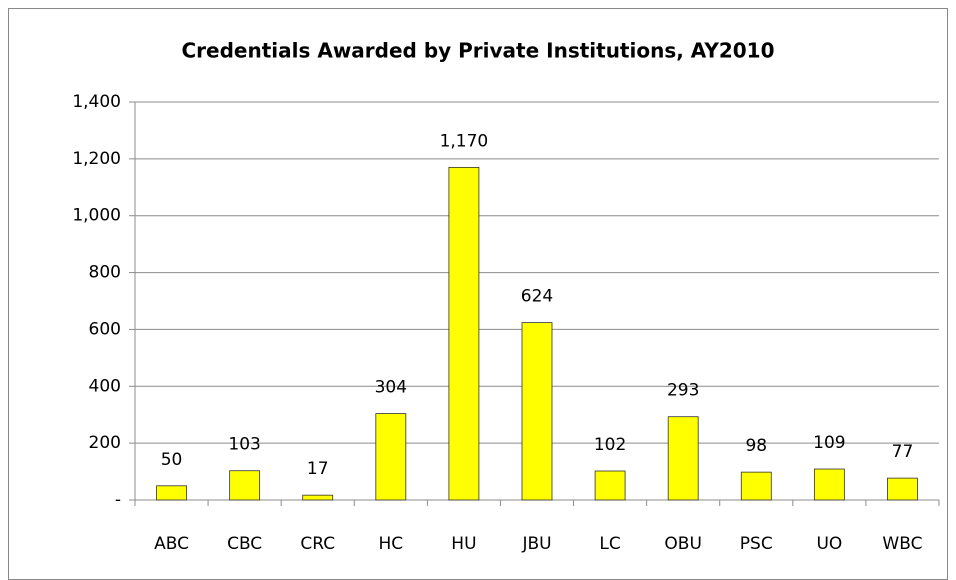 This screenshot has width=956, height=580. What do you see at coordinates (105, 329) in the screenshot?
I see `y-tick-label: 600` at bounding box center [105, 329].